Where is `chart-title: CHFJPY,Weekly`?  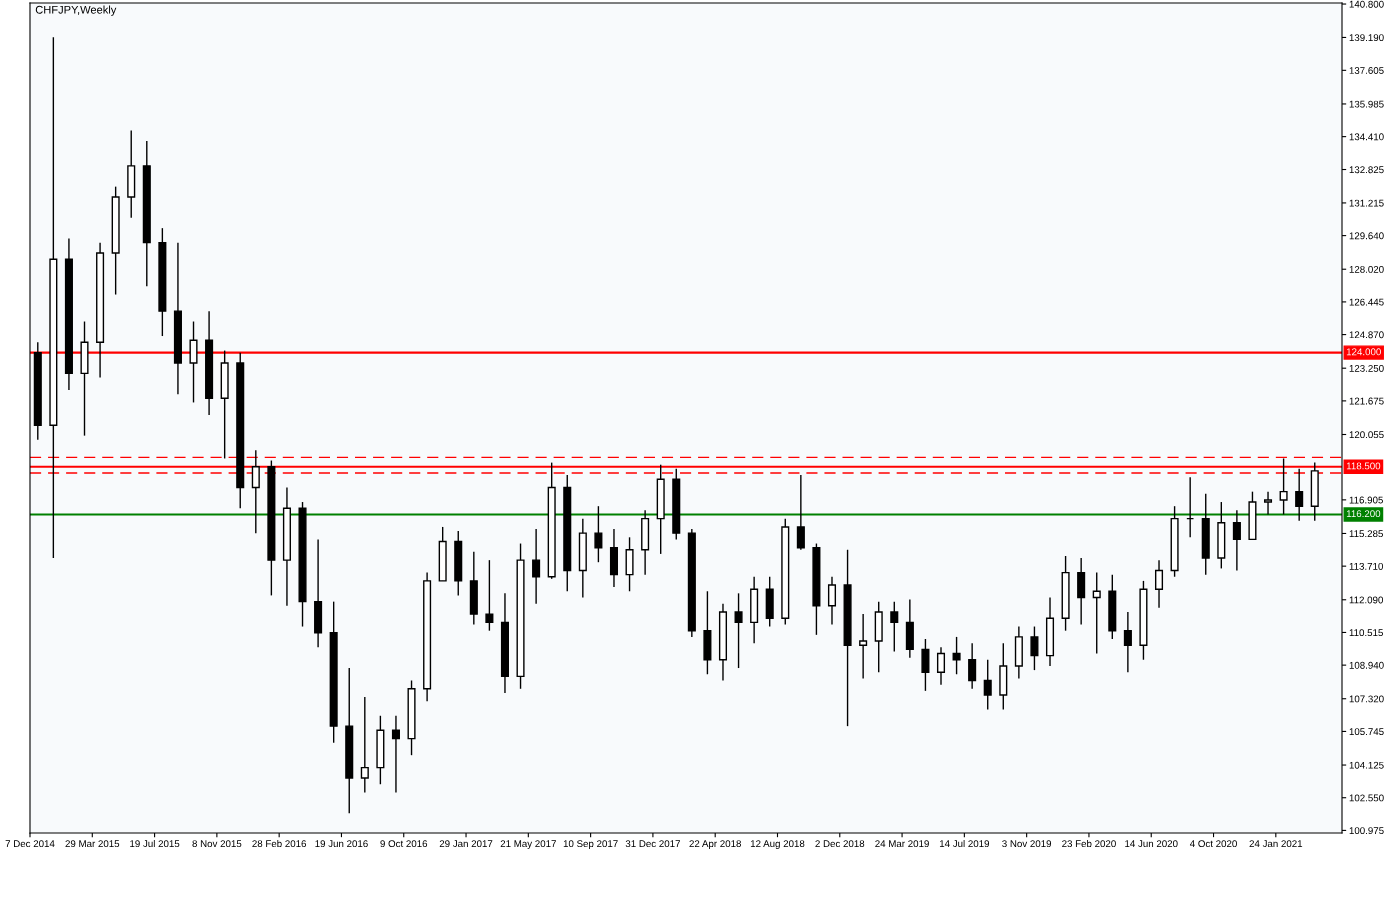 chart-title: CHFJPY,Weekly is located at coordinates (76, 10).